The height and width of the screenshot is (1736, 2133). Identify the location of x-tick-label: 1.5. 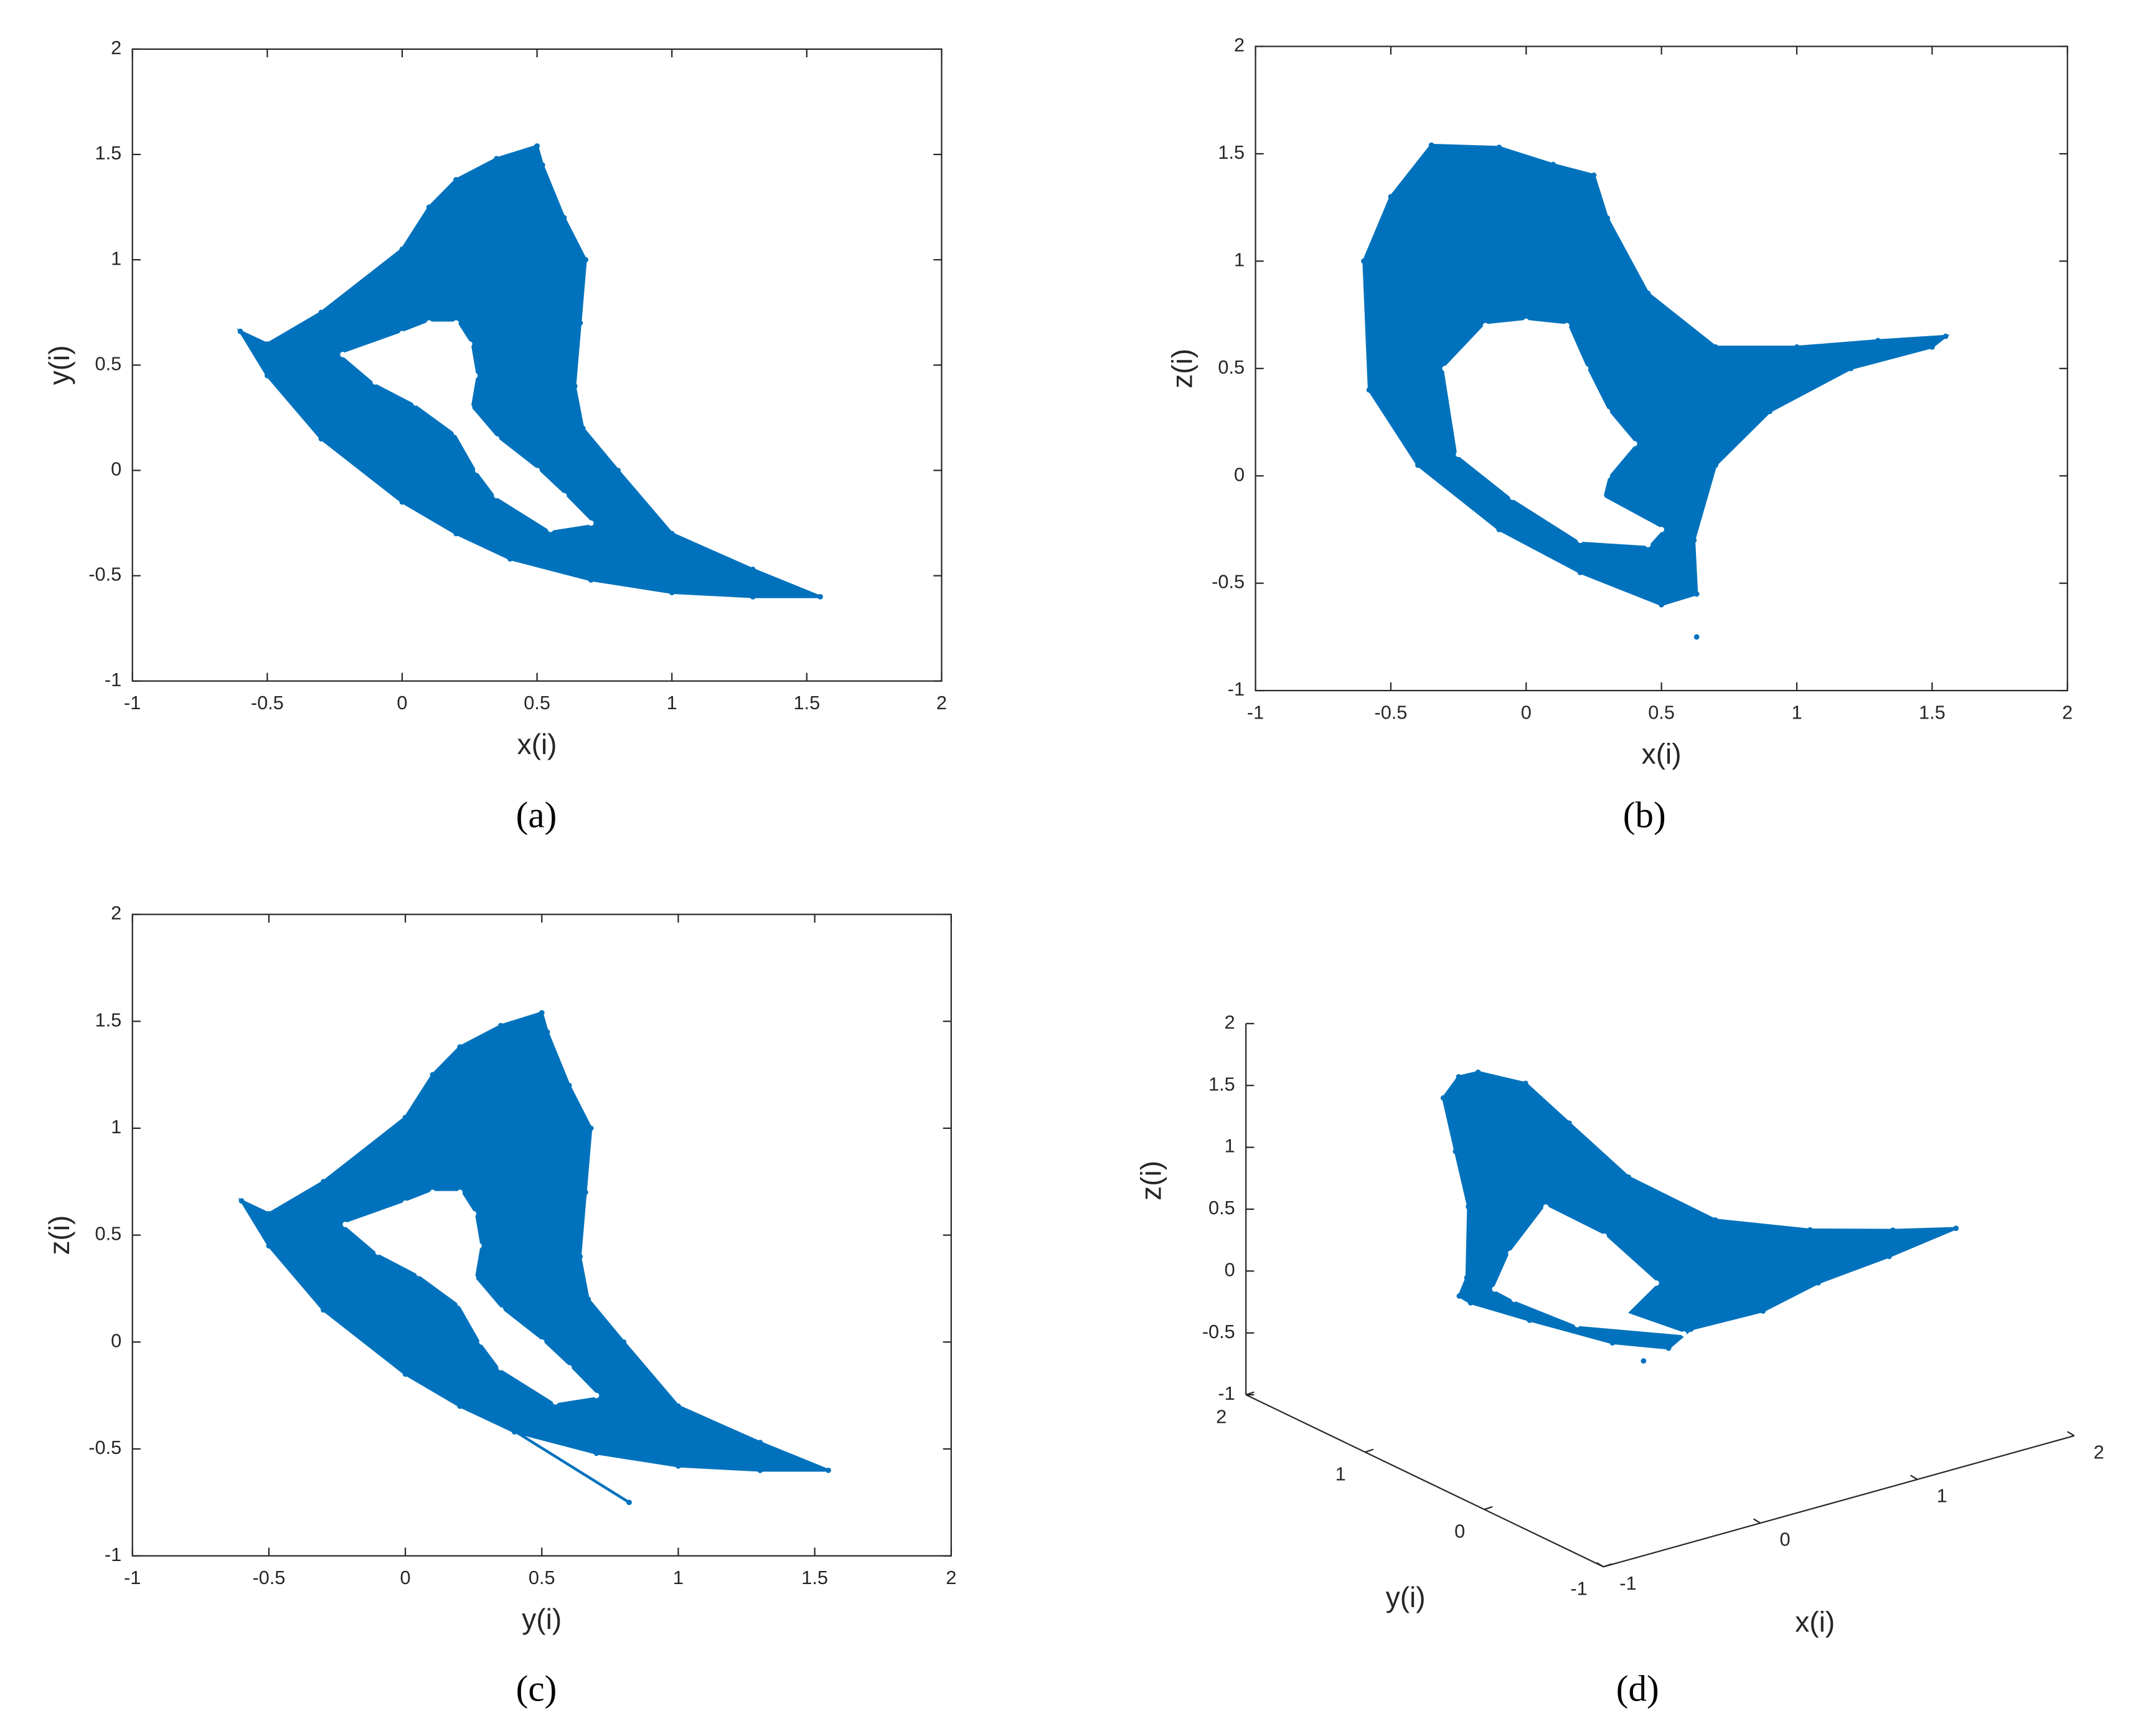
(814, 1578).